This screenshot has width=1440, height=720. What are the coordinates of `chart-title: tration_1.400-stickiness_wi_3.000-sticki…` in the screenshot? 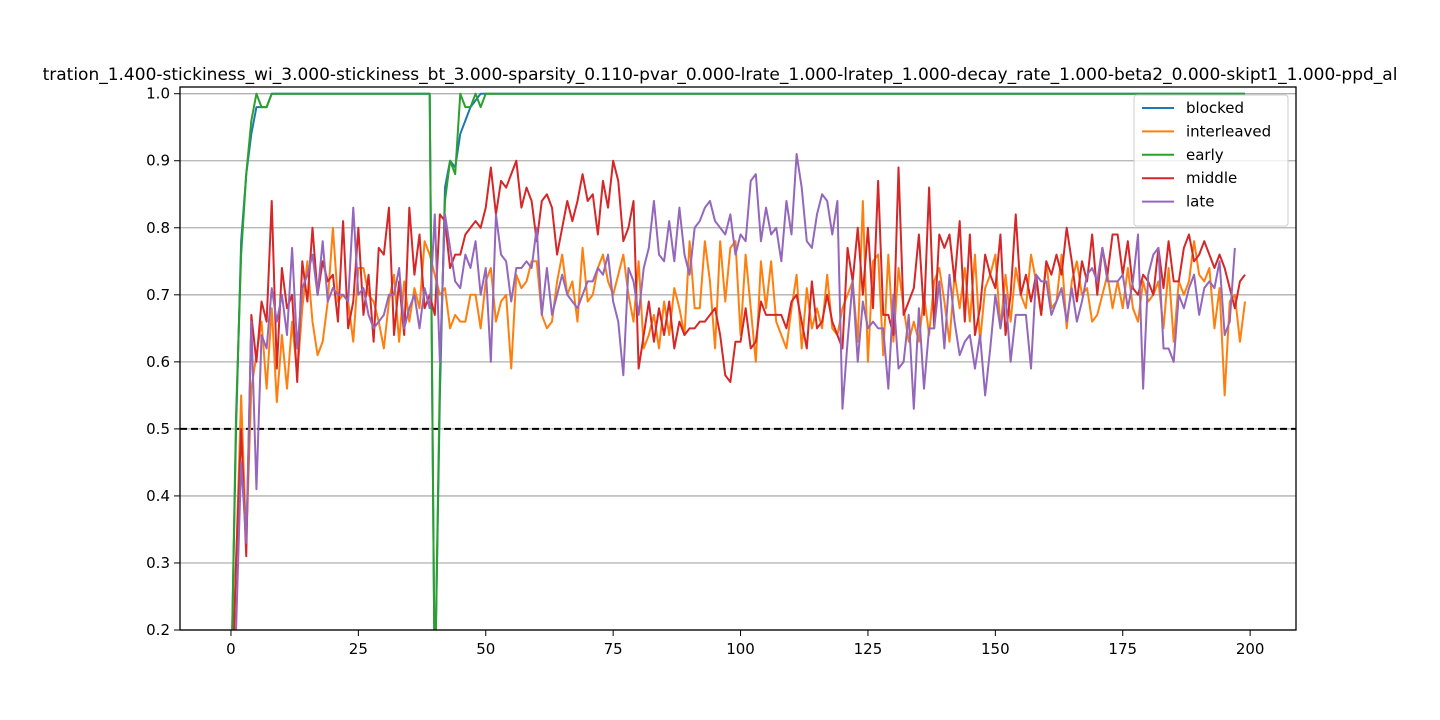 It's located at (720, 75).